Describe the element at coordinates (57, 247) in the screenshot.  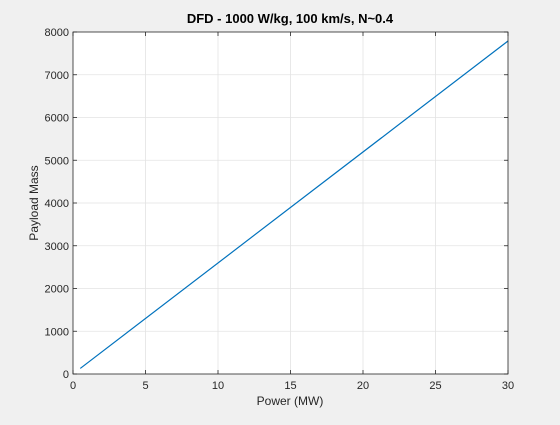
I see `y-tick-label: 3000` at that location.